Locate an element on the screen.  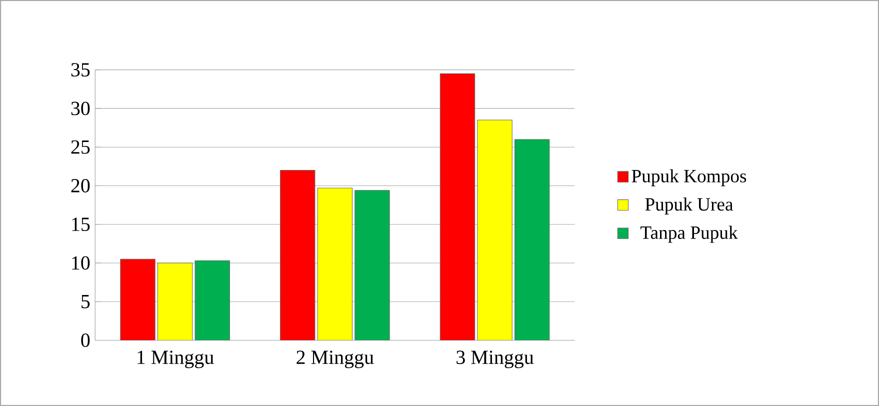
y-tick-label: 10 is located at coordinates (81, 263).